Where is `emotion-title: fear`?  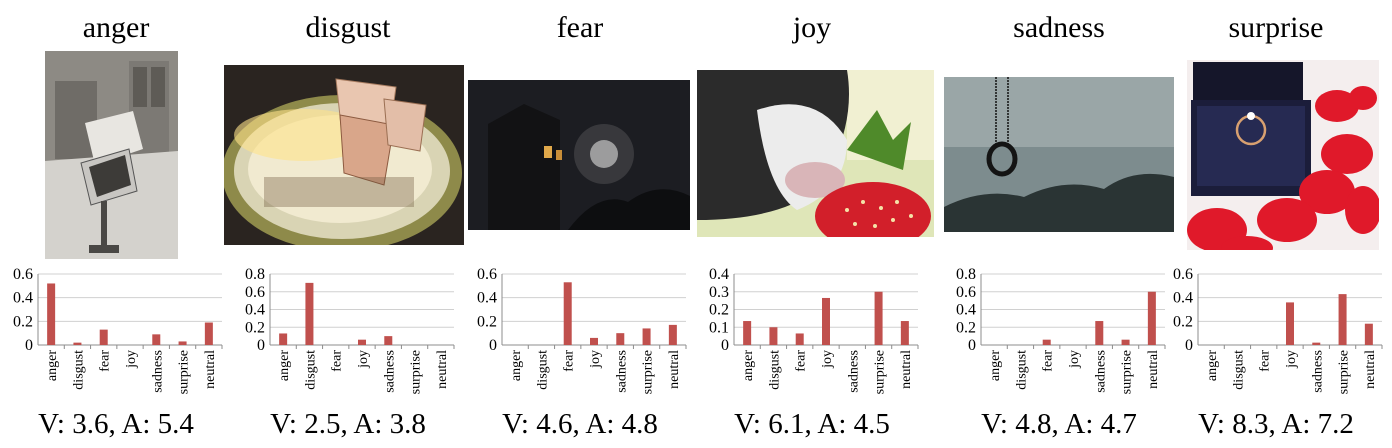 emotion-title: fear is located at coordinates (580, 27).